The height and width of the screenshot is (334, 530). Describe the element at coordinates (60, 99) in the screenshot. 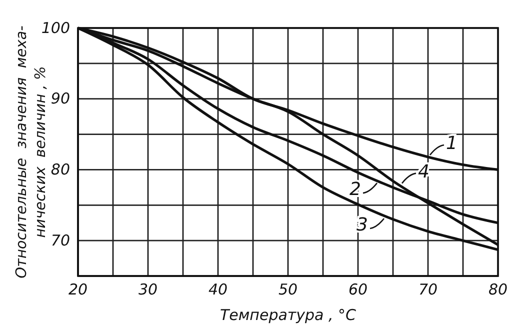

I see `y-tick-label: 90` at that location.